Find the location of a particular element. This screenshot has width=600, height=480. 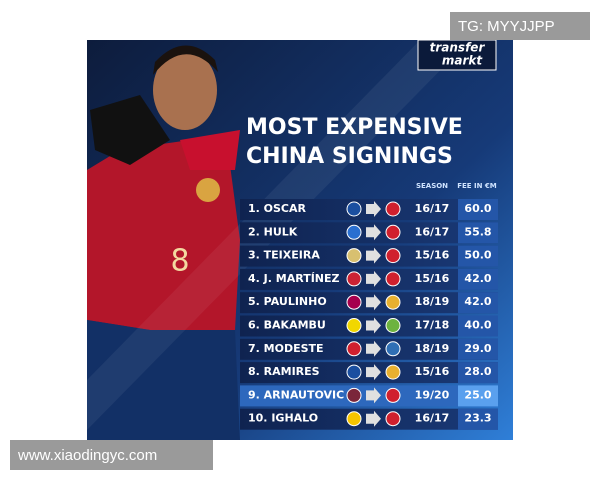

fee: 55.8 is located at coordinates (477, 231).